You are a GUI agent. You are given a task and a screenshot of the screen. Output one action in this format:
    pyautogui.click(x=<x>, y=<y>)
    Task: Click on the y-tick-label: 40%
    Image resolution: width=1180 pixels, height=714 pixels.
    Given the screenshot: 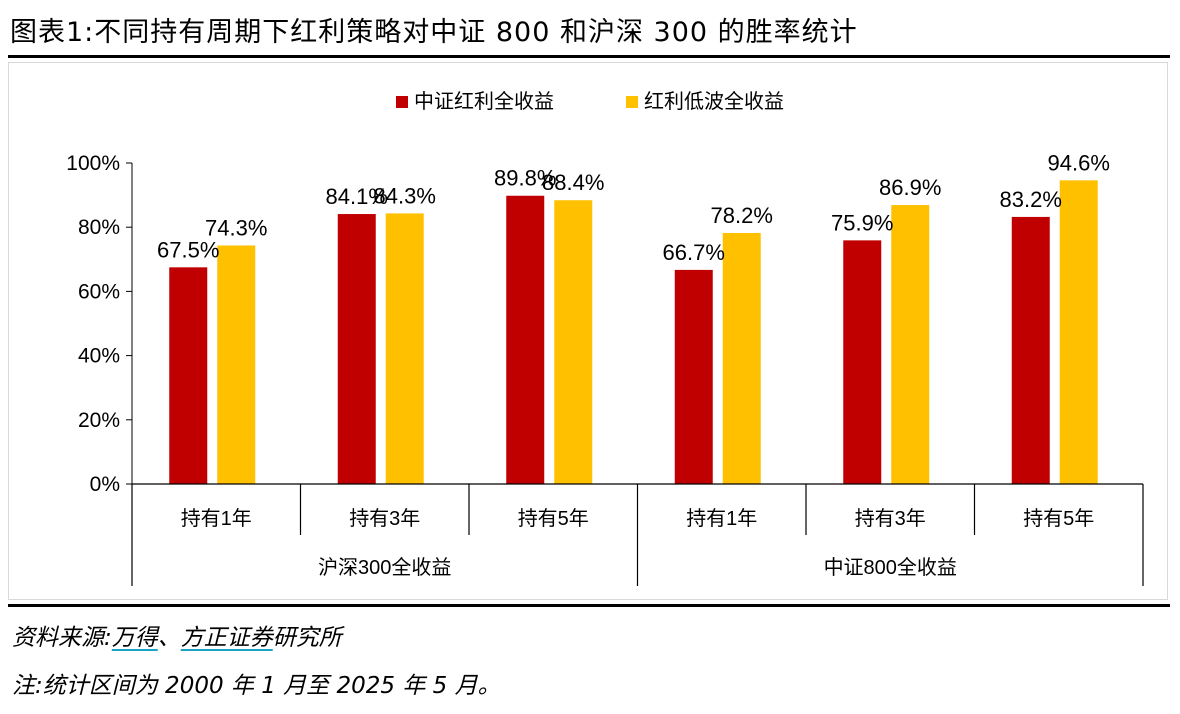 What is the action you would take?
    pyautogui.click(x=99, y=356)
    